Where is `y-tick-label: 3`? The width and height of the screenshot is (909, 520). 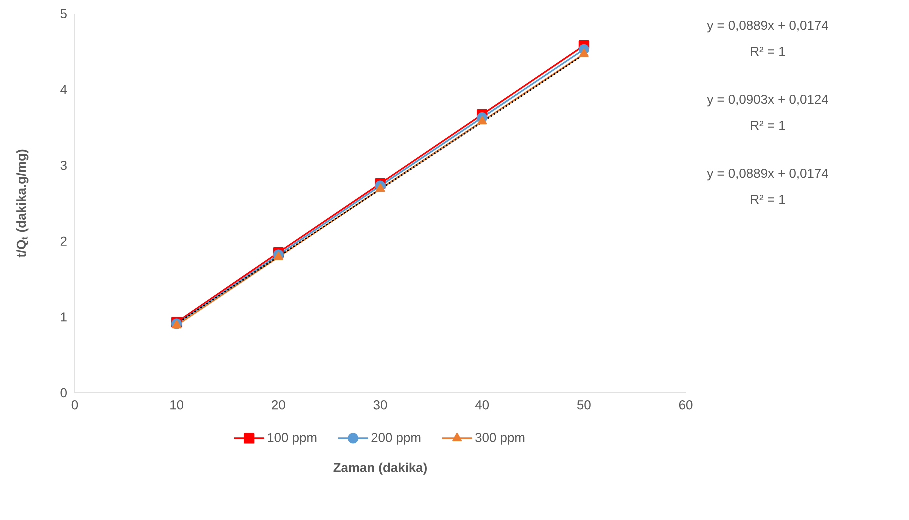 y-tick-label: 3 is located at coordinates (63, 165).